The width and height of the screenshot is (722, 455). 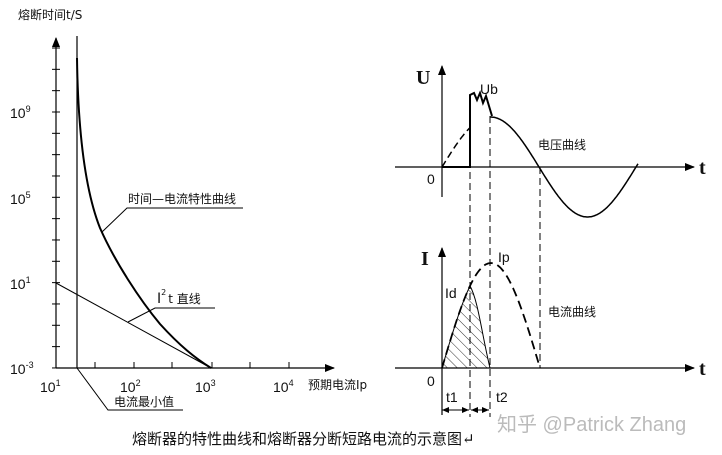 I want to click on current-origin: 0, so click(x=431, y=381).